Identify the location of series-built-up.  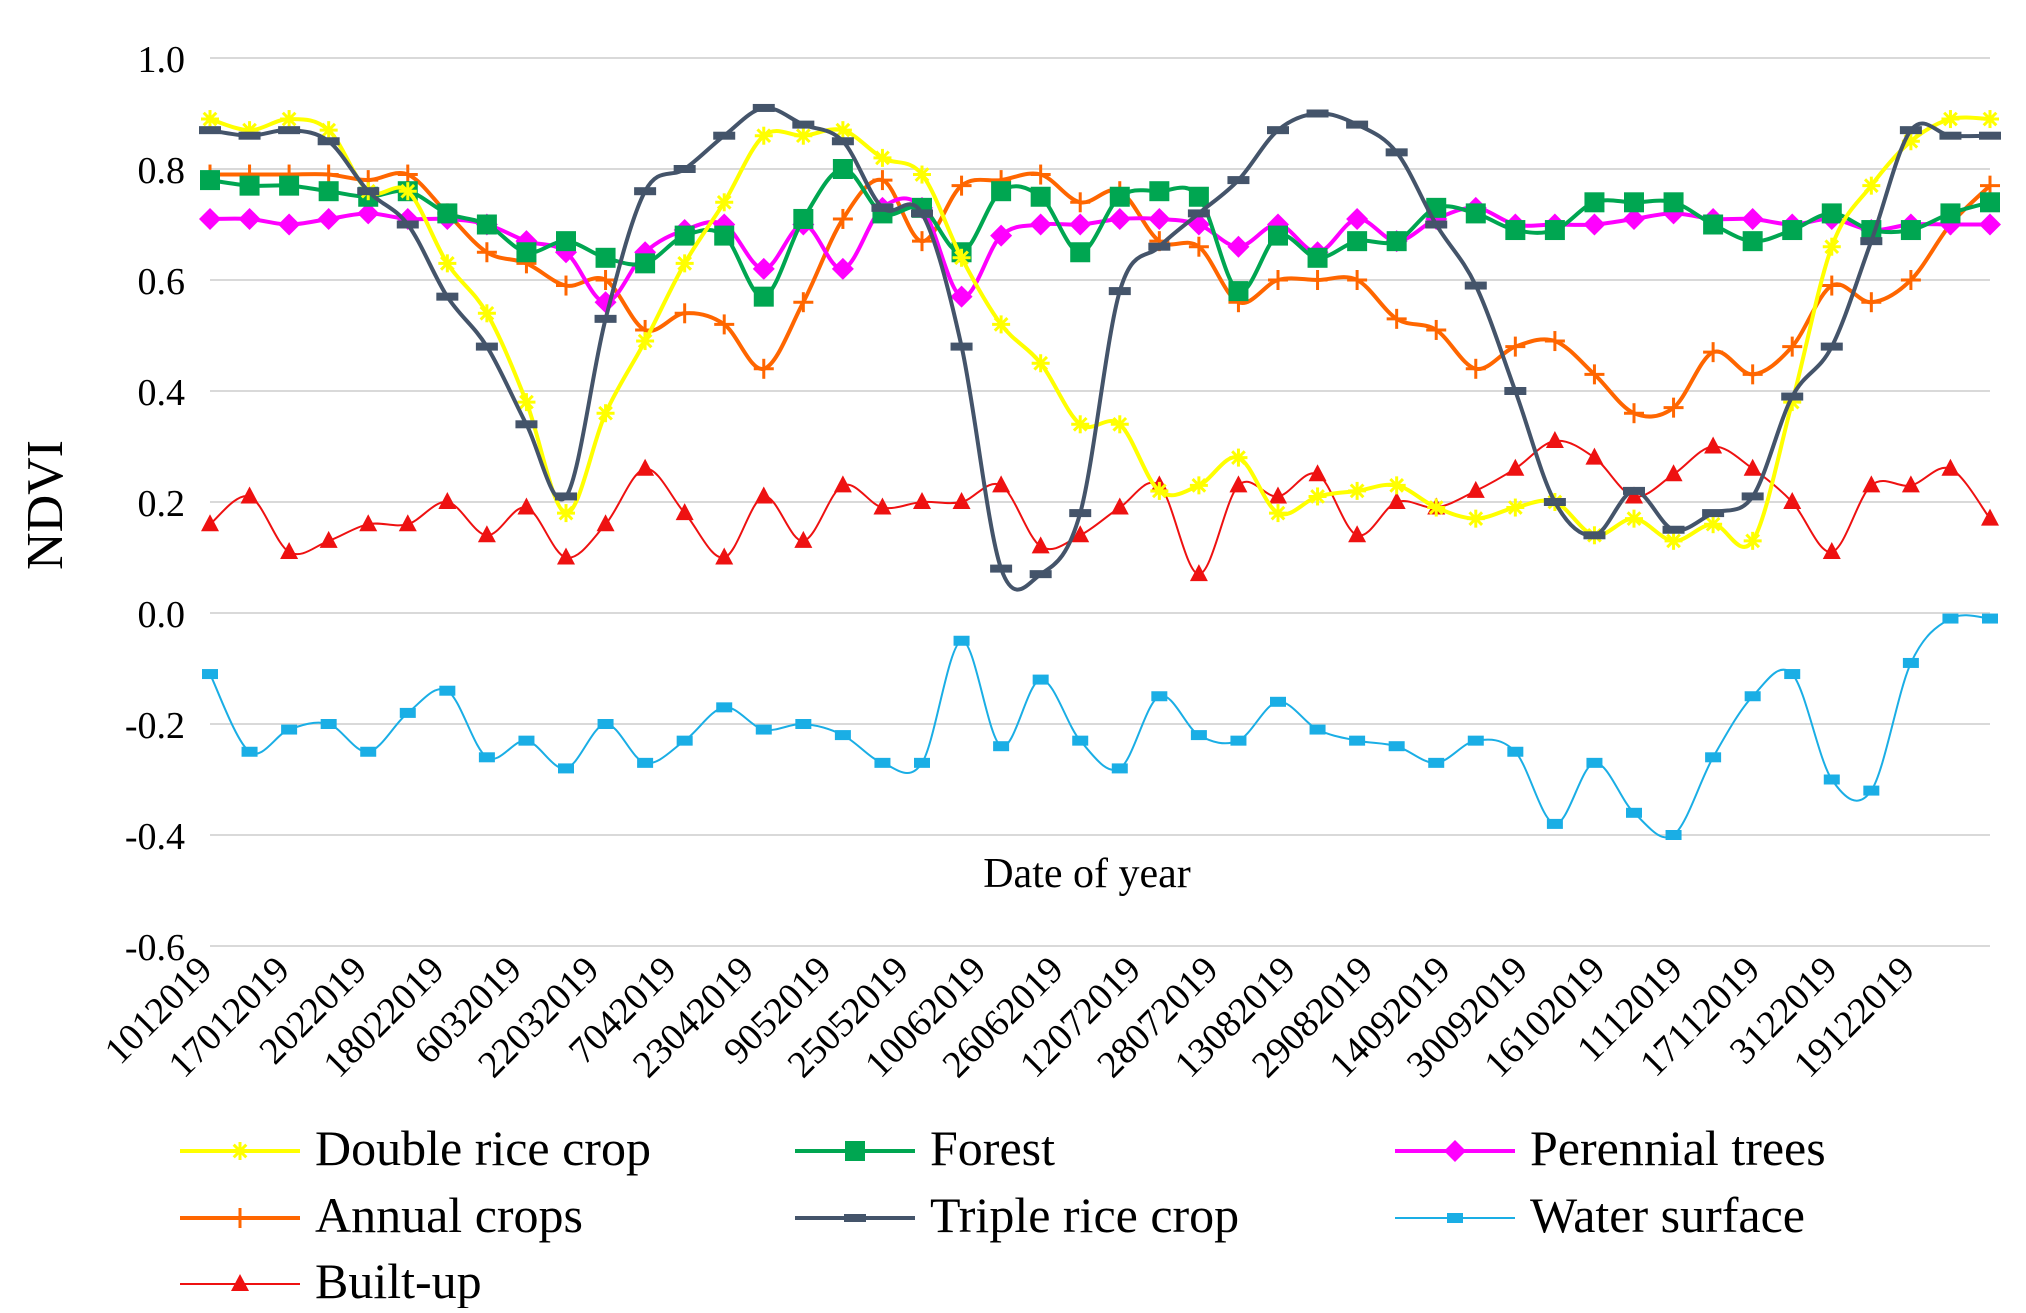
(1100, 506).